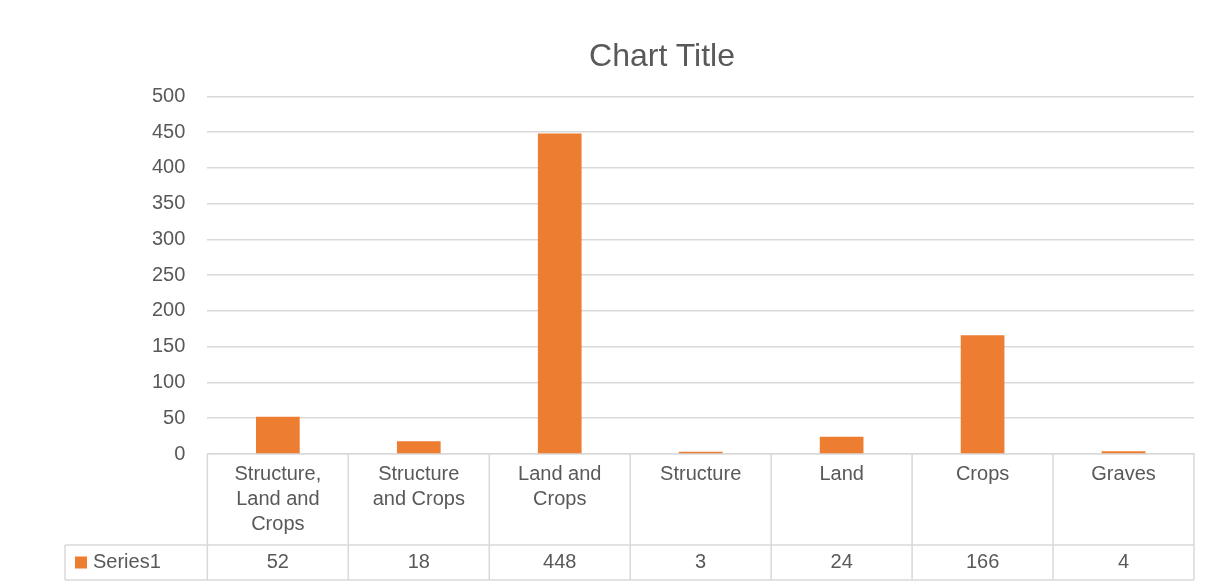 The height and width of the screenshot is (585, 1216). Describe the element at coordinates (701, 473) in the screenshot. I see `x-tick-label: Structure` at that location.